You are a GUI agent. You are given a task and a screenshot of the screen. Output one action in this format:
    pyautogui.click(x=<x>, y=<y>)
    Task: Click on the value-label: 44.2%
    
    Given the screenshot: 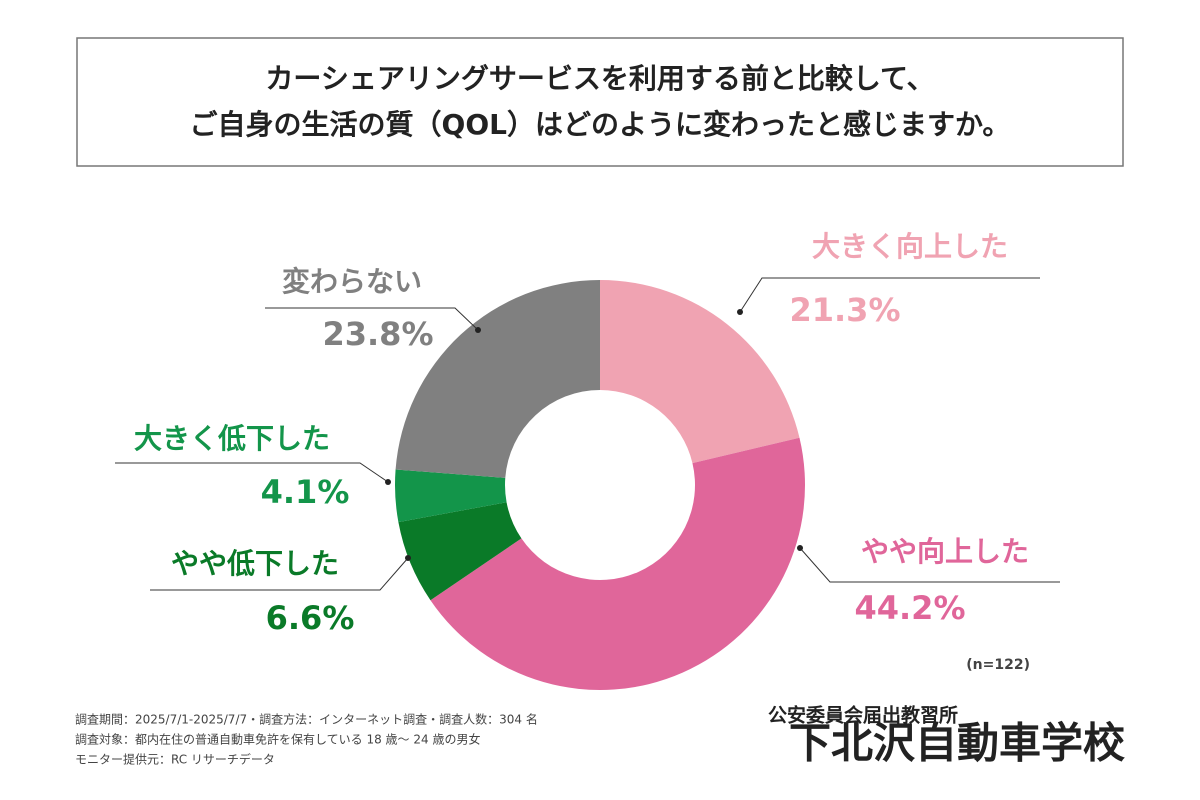 What is the action you would take?
    pyautogui.click(x=909, y=608)
    